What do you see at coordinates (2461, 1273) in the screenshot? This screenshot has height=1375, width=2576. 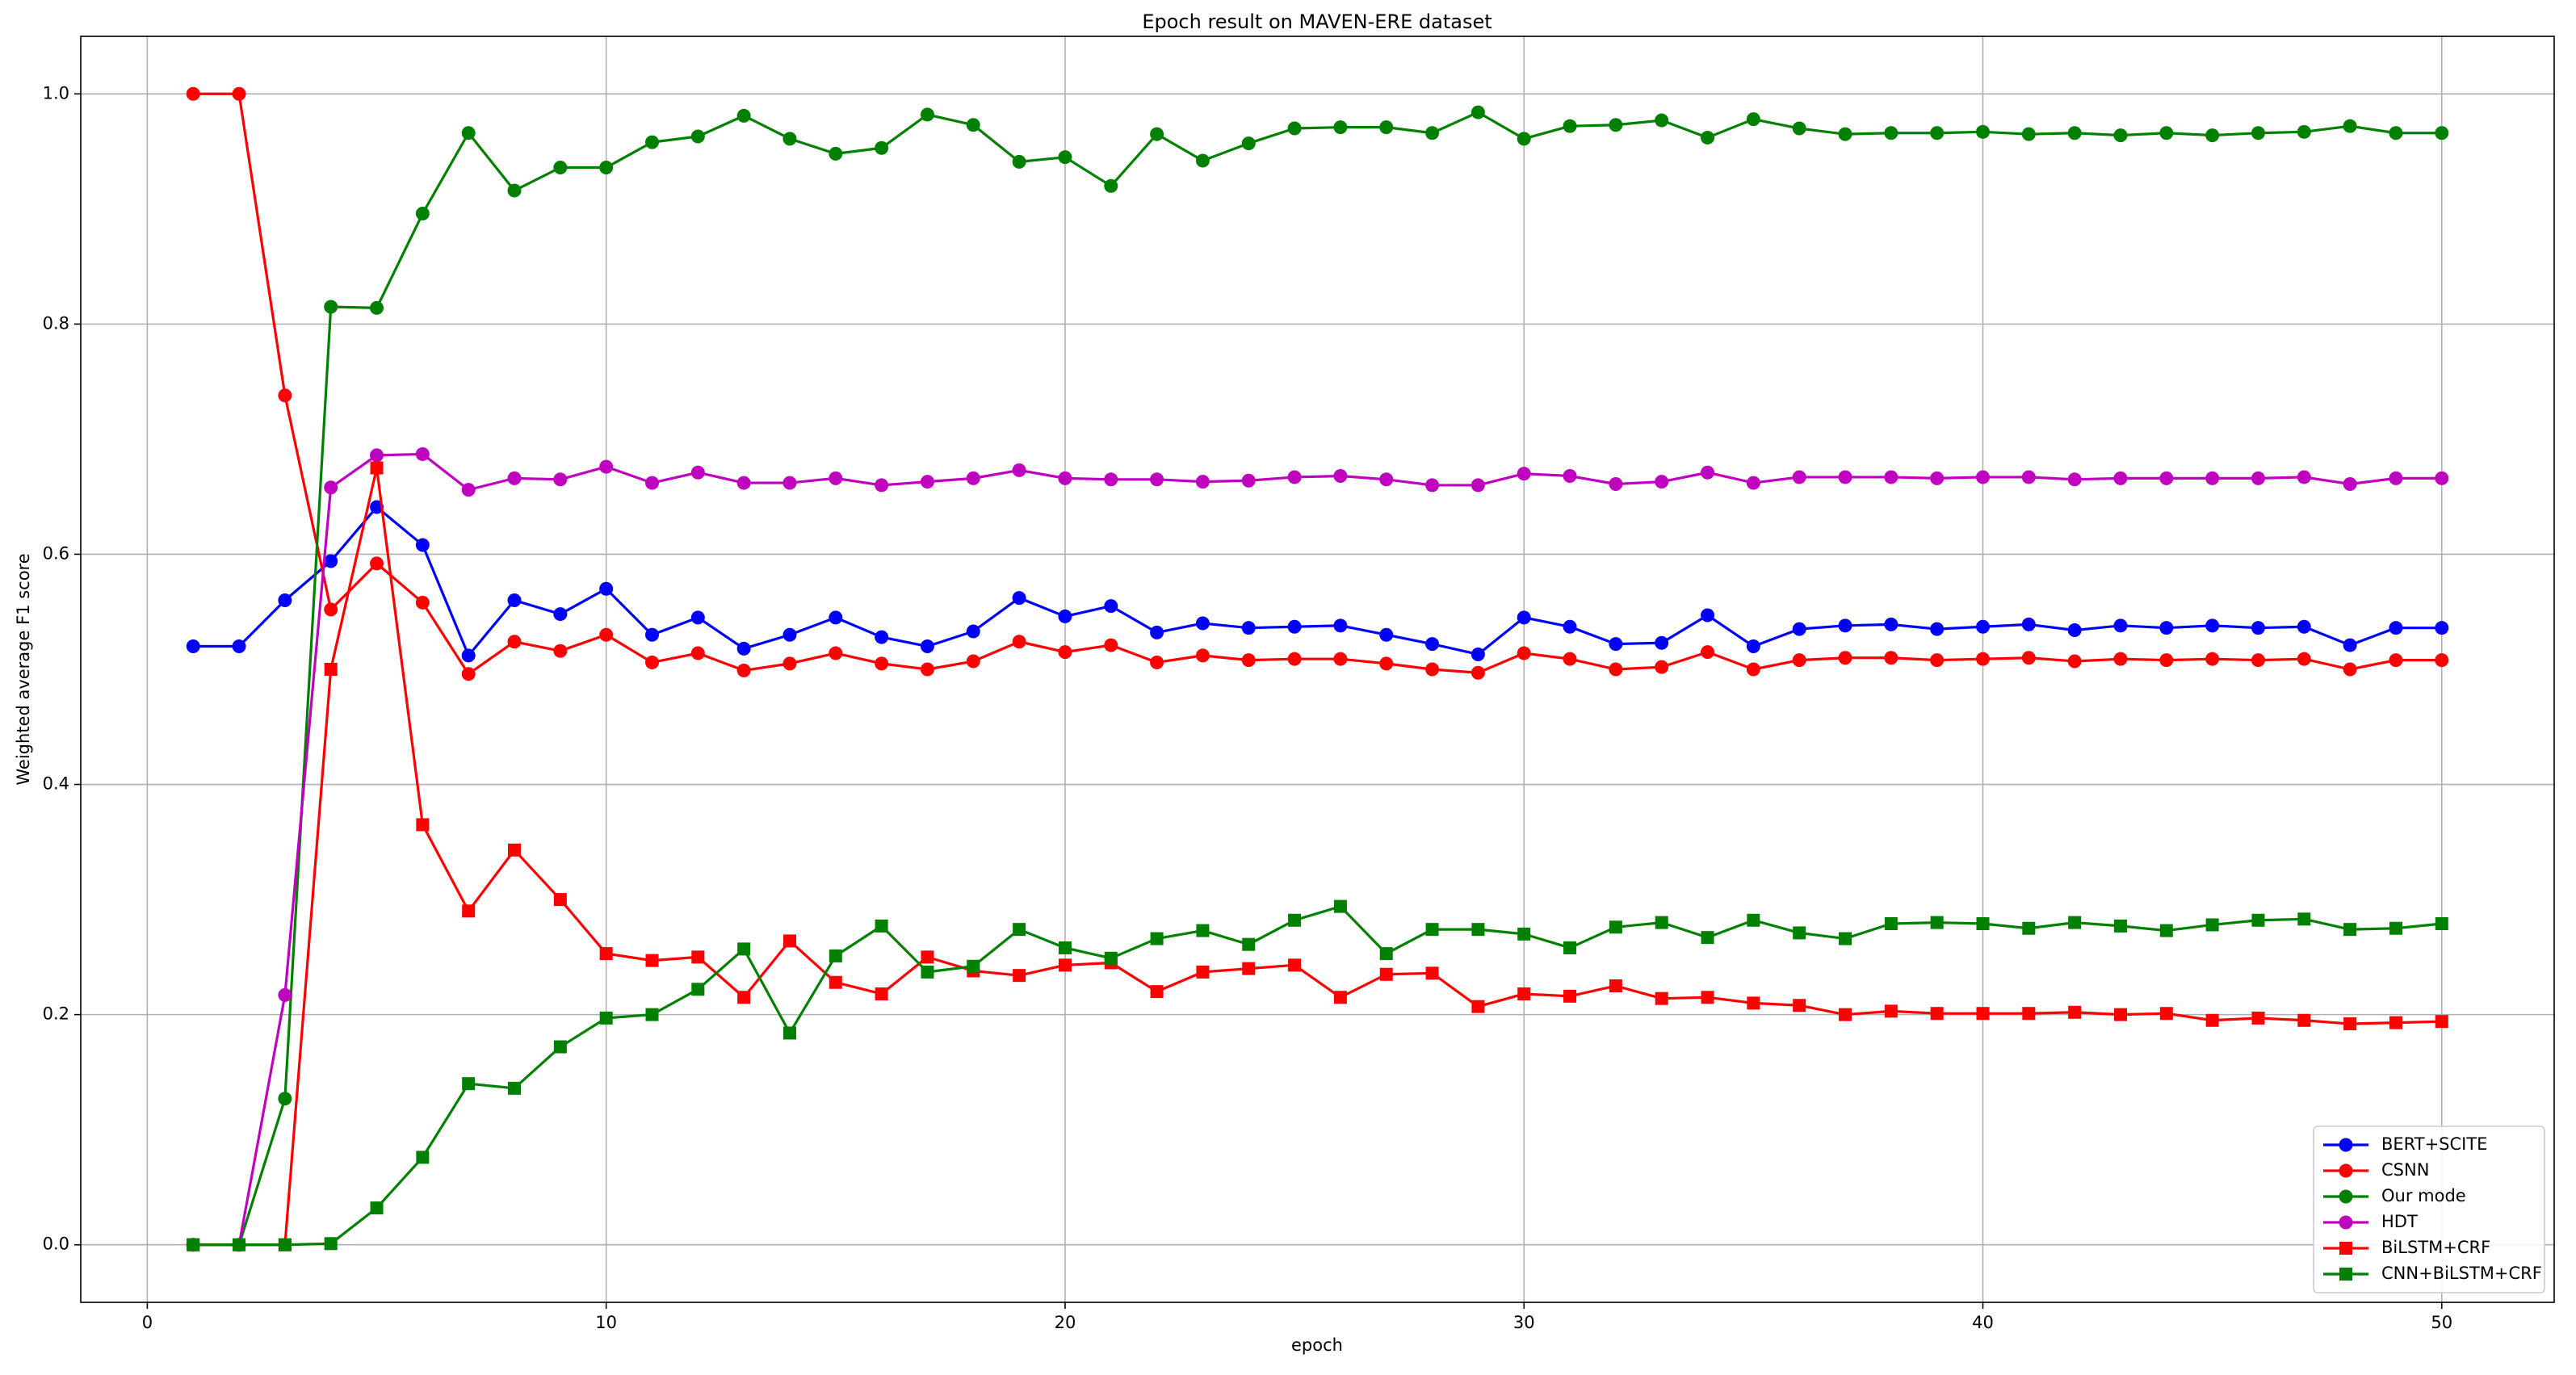 I see `legend-label: CNN+BiLSTM+CRF` at bounding box center [2461, 1273].